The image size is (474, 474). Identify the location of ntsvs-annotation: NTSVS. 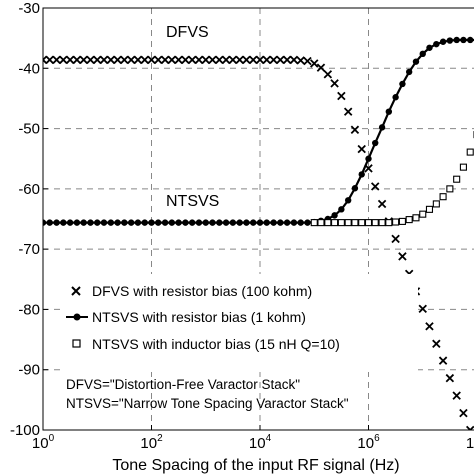
(192, 201).